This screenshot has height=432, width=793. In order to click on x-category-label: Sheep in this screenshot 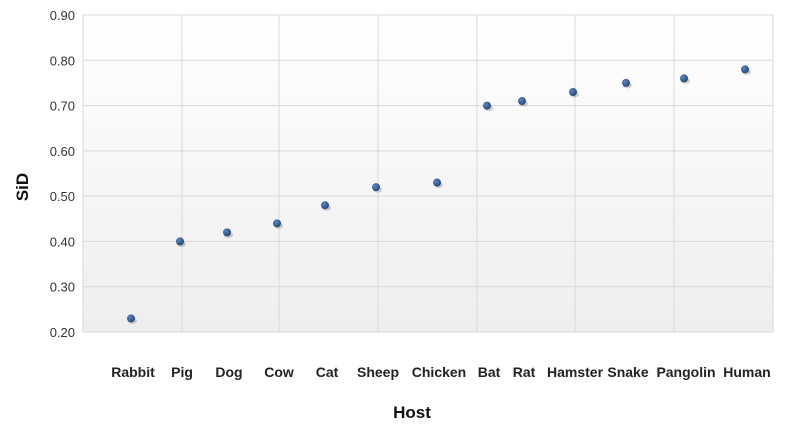, I will do `click(378, 372)`.